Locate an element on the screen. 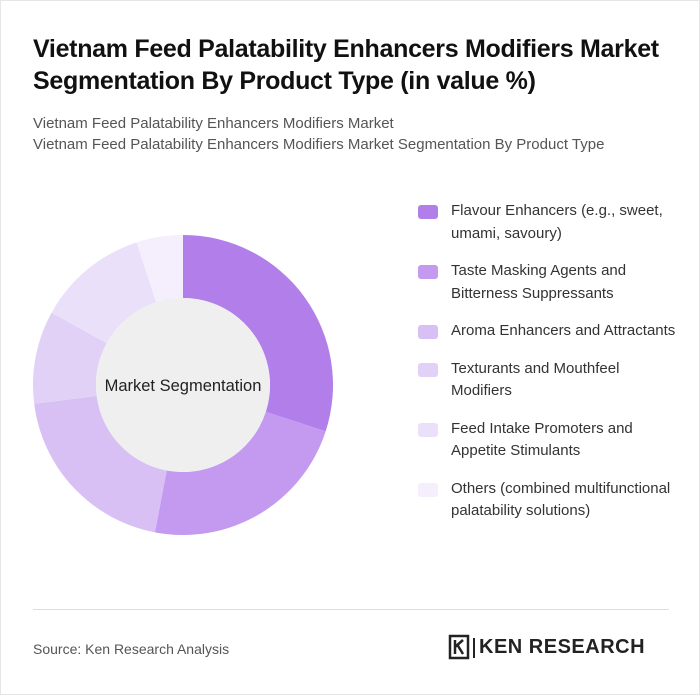 The image size is (700, 695). brand-separator is located at coordinates (474, 648).